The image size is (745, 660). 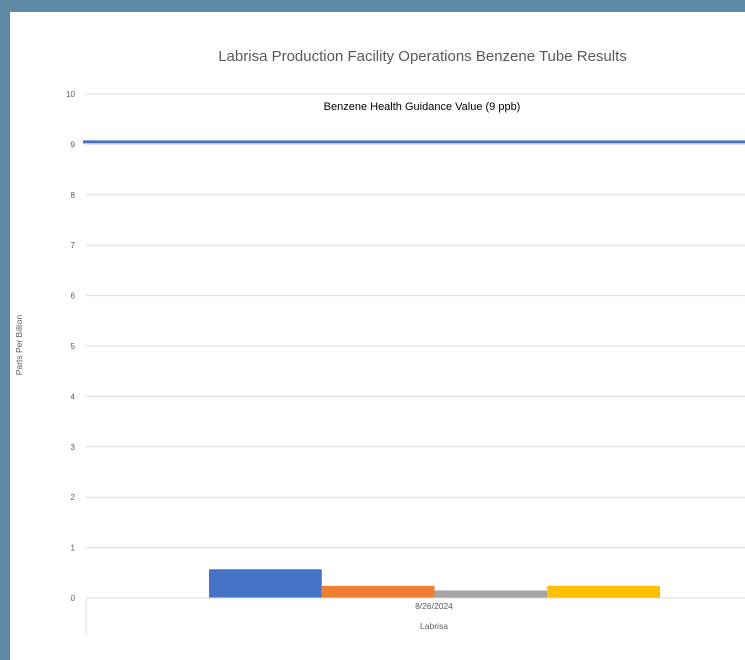 What do you see at coordinates (73, 346) in the screenshot?
I see `y-tick-label: 5` at bounding box center [73, 346].